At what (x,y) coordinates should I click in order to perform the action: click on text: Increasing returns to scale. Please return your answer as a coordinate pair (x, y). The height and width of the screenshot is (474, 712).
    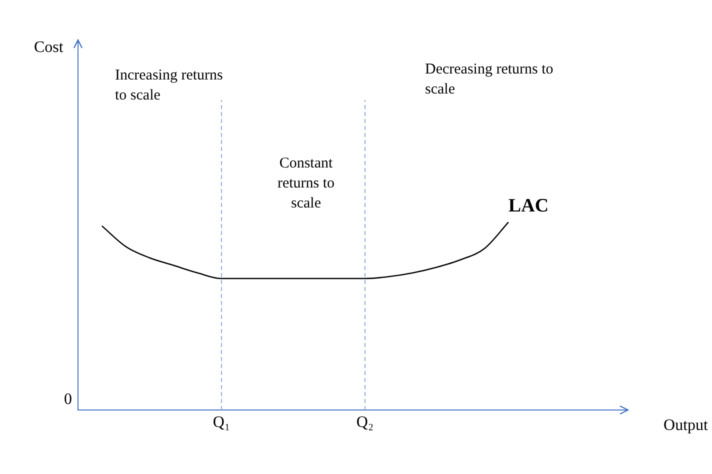
    Looking at the image, I should click on (169, 85).